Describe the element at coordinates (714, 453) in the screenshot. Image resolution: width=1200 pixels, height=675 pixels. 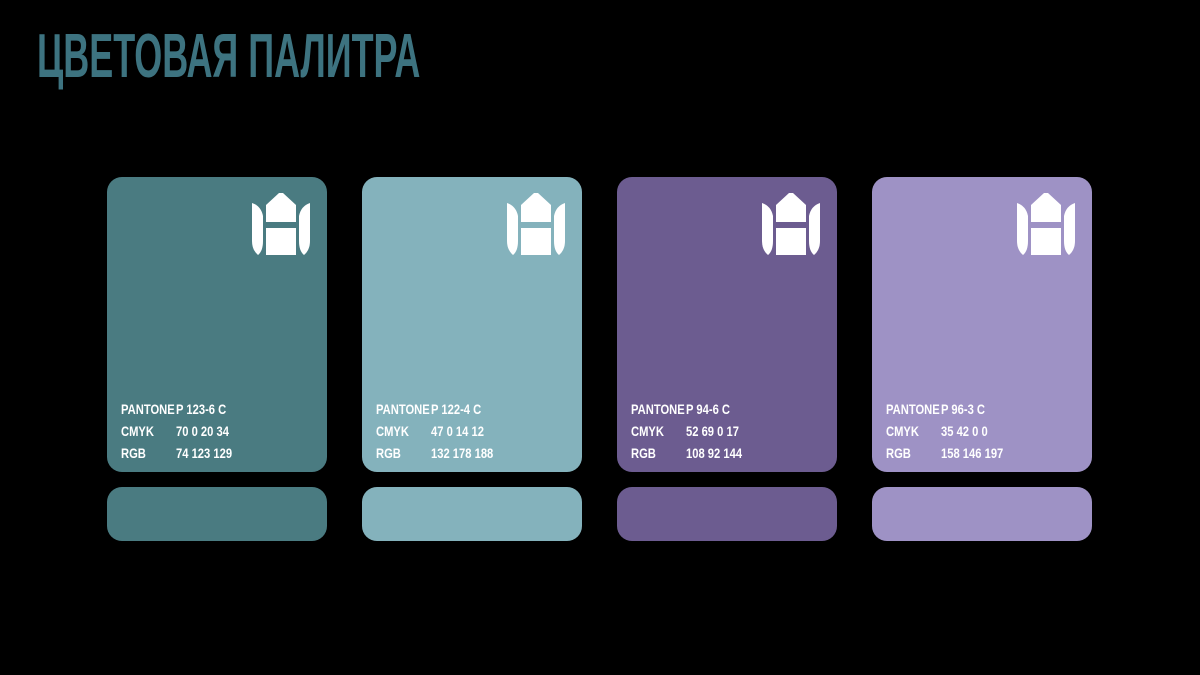
I see `rgb-value: 108 92 144` at that location.